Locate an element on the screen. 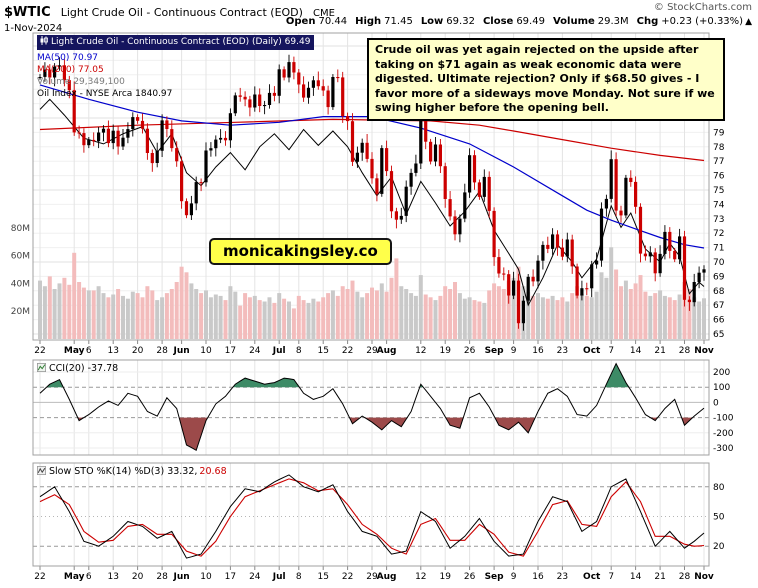 The width and height of the screenshot is (758, 588). svg-text: Oct is located at coordinates (592, 577).